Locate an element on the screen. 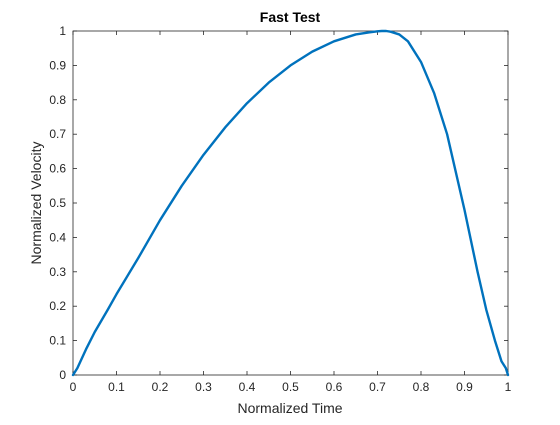 The width and height of the screenshot is (560, 425). x-axis-title: Normalized Time is located at coordinates (289, 408).